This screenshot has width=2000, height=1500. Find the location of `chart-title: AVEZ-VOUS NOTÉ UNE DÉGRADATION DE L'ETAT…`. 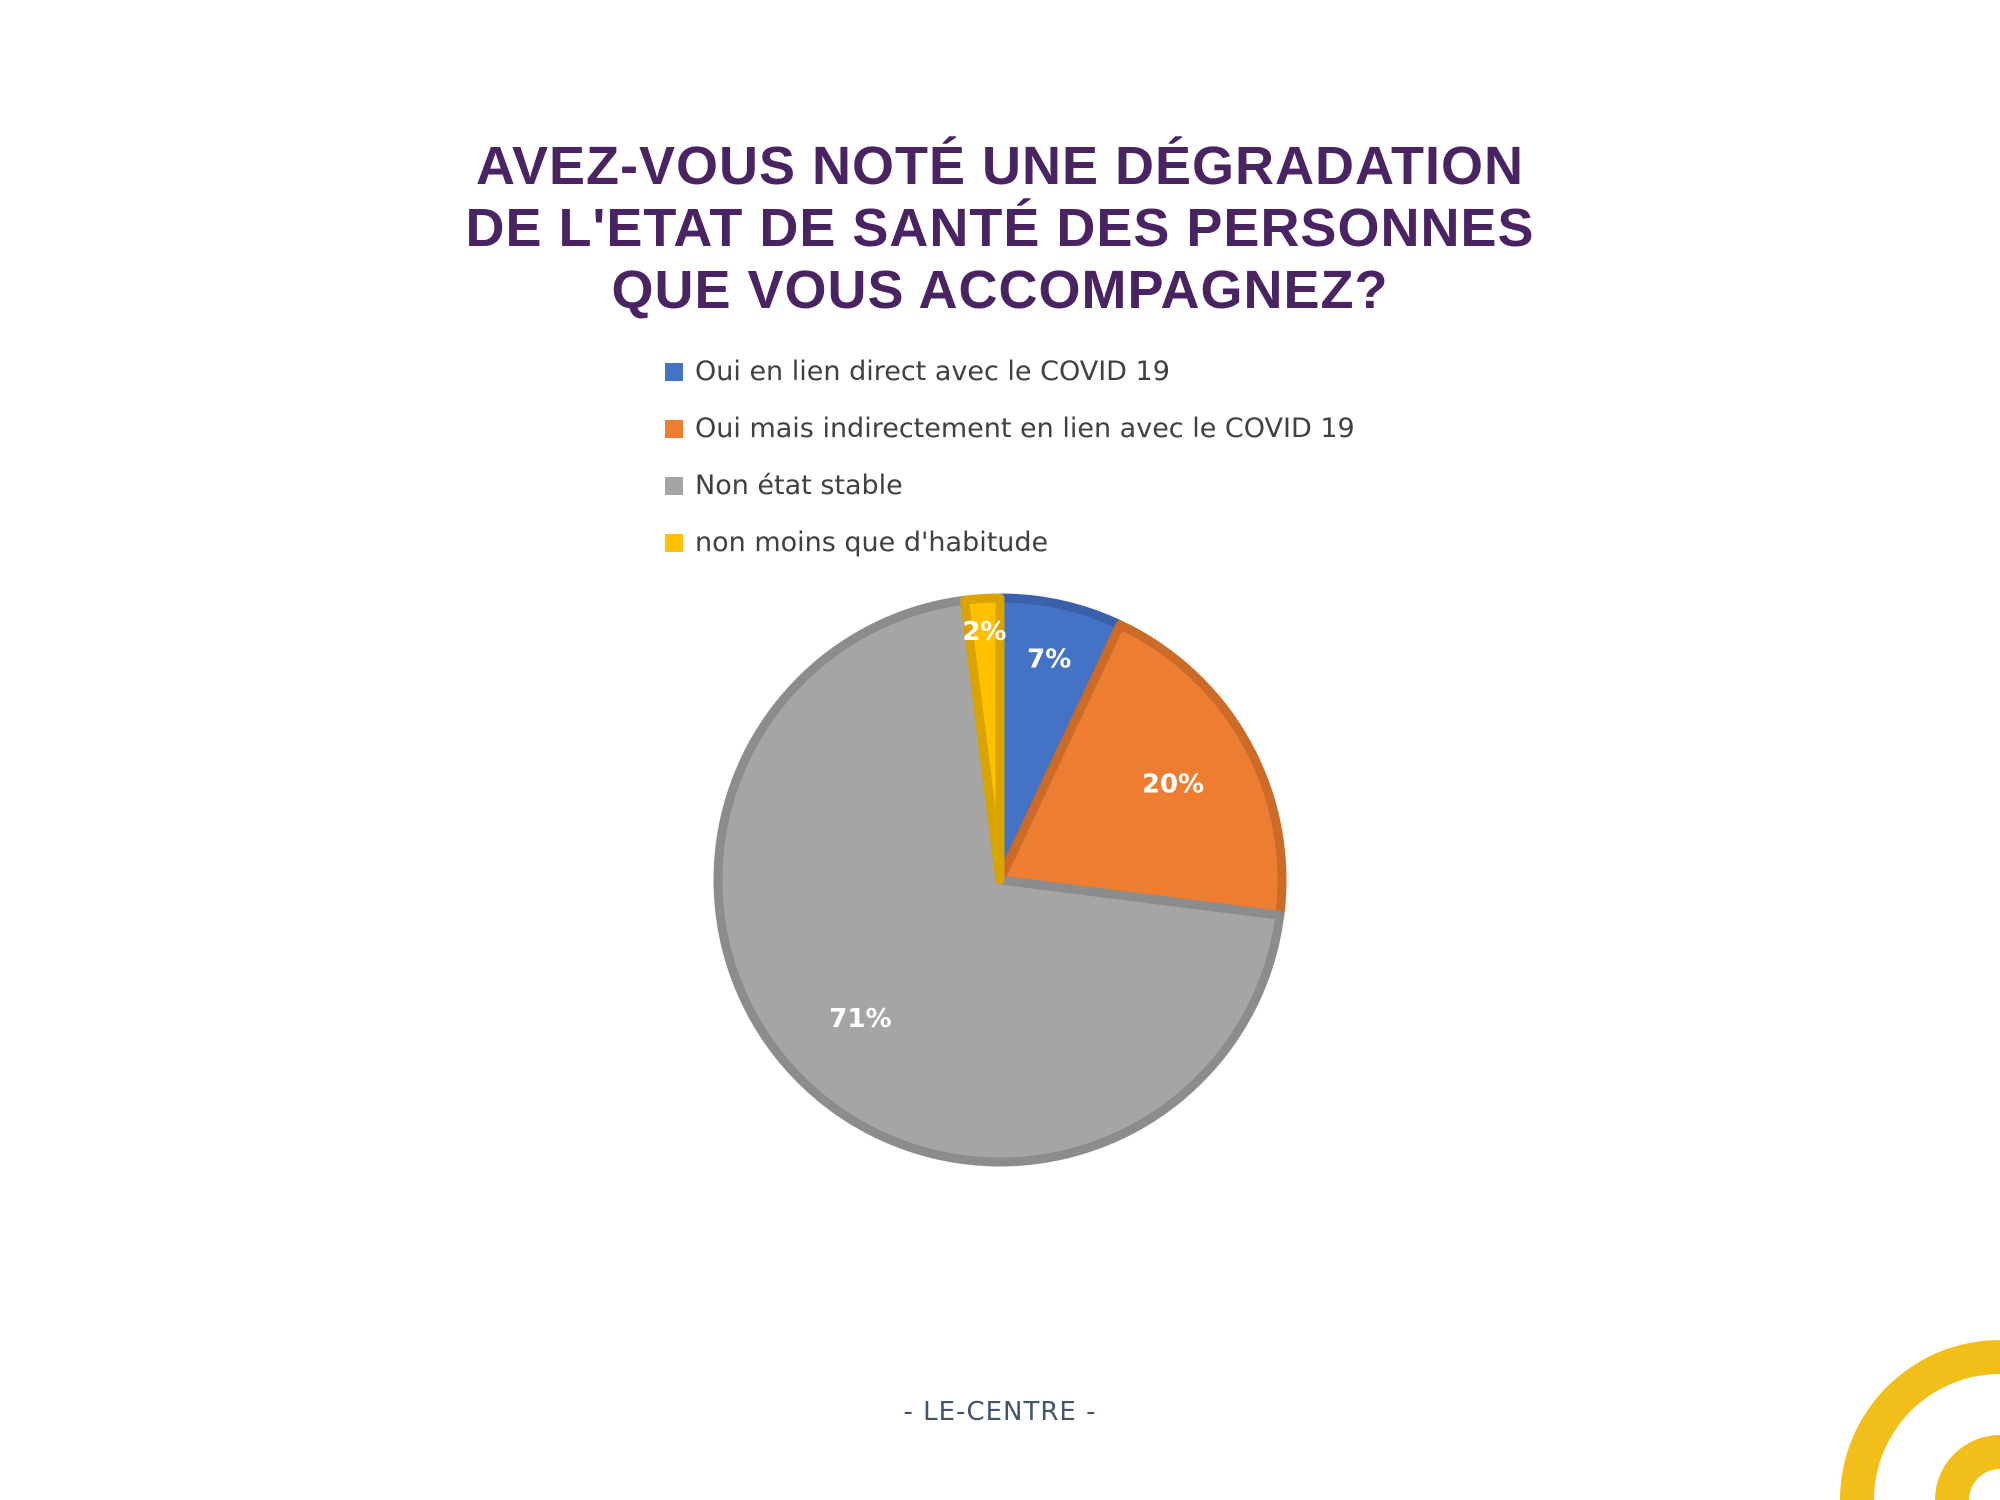

chart-title: AVEZ-VOUS NOTÉ UNE DÉGRADATION DE L'ETAT… is located at coordinates (1000, 228).